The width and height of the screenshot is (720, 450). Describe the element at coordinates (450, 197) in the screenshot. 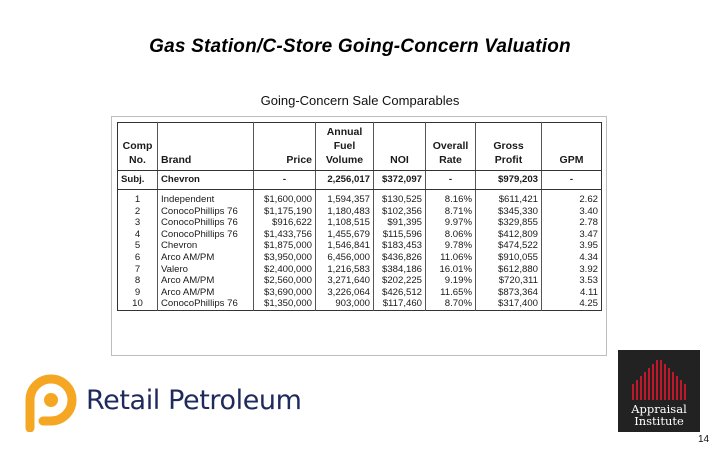

I see `cell-rate: 8.16%` at that location.